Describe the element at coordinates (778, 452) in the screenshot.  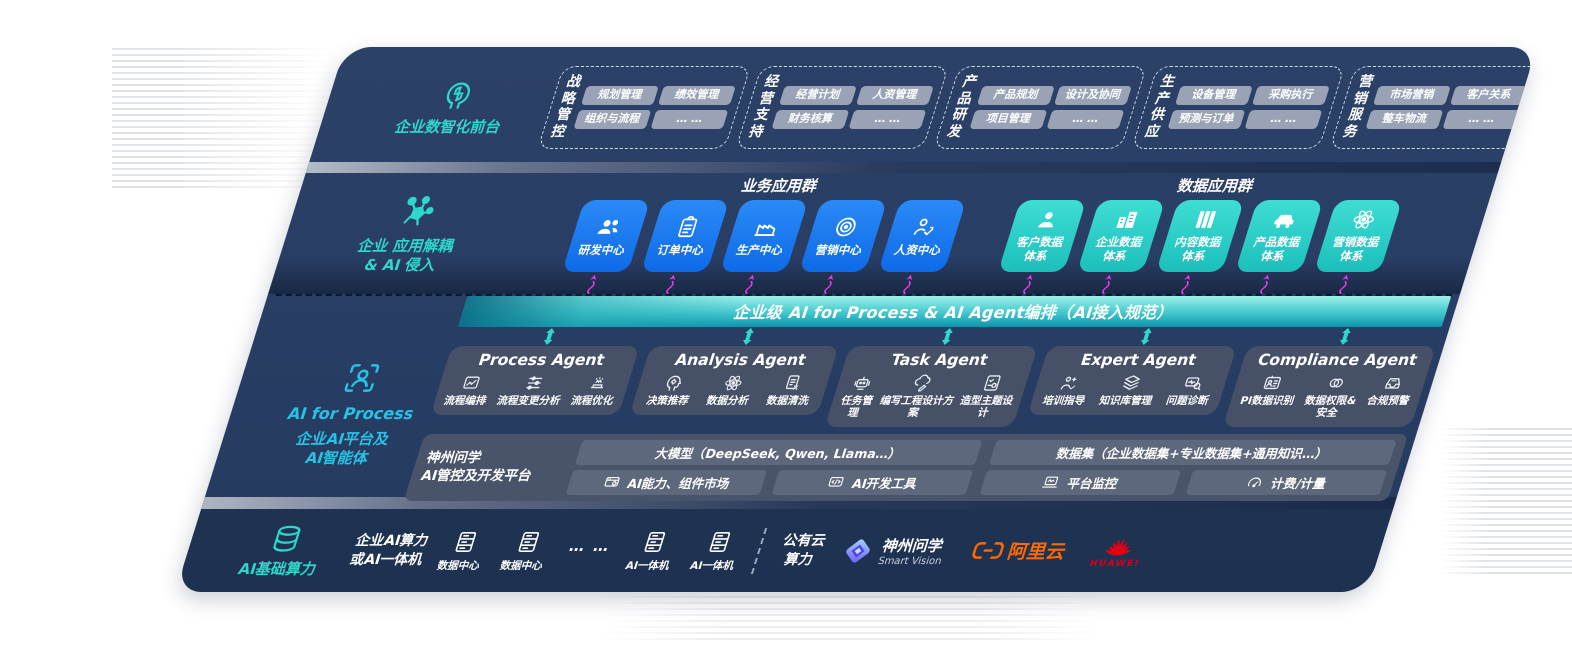
I see `model-bar: 大模型（DeepSeek, Qwen, Llama…）` at that location.